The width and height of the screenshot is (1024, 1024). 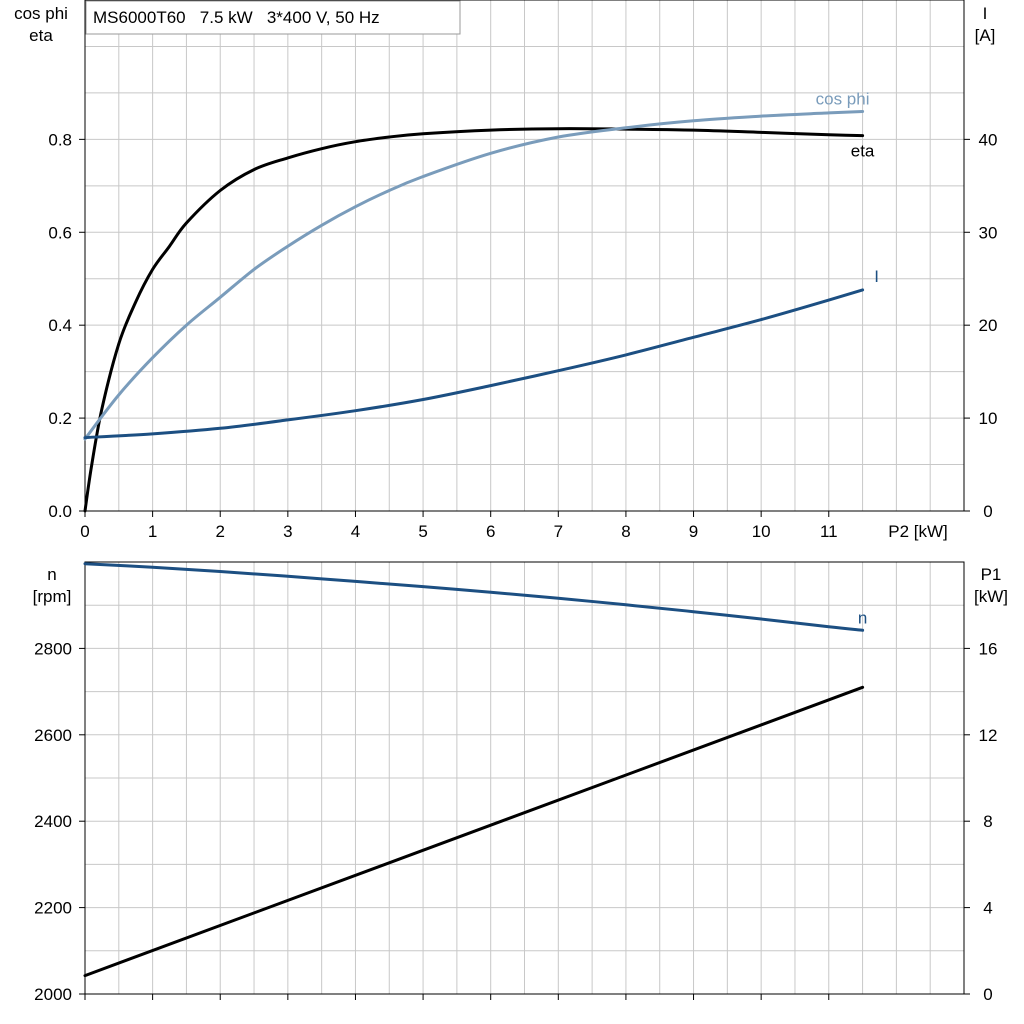 What do you see at coordinates (843, 98) in the screenshot?
I see `series-label-cos-phi: cos phi` at bounding box center [843, 98].